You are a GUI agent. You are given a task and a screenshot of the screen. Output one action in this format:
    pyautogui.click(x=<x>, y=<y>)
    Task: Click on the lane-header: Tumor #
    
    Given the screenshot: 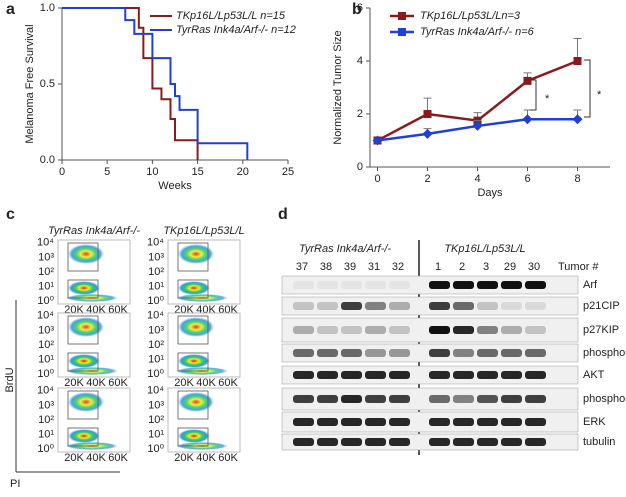 What is the action you would take?
    pyautogui.click(x=578, y=267)
    